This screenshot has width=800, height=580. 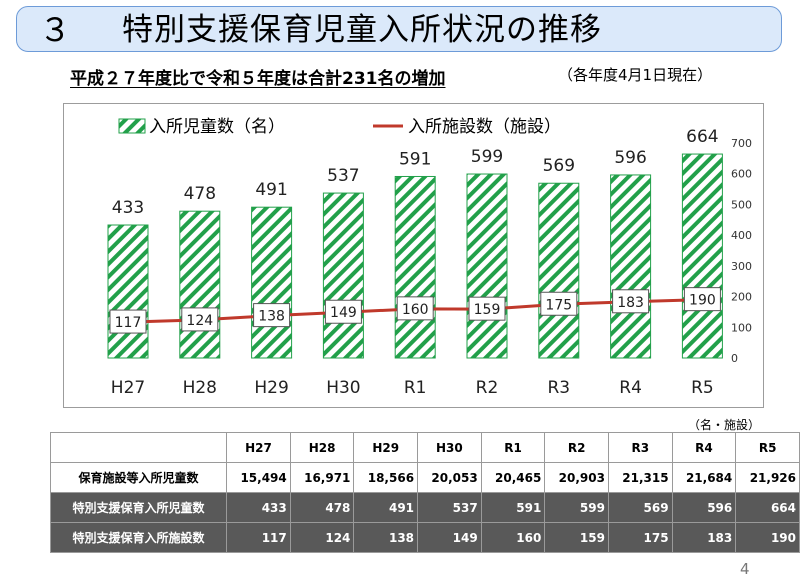 I want to click on table-cell: 591, so click(x=513, y=507).